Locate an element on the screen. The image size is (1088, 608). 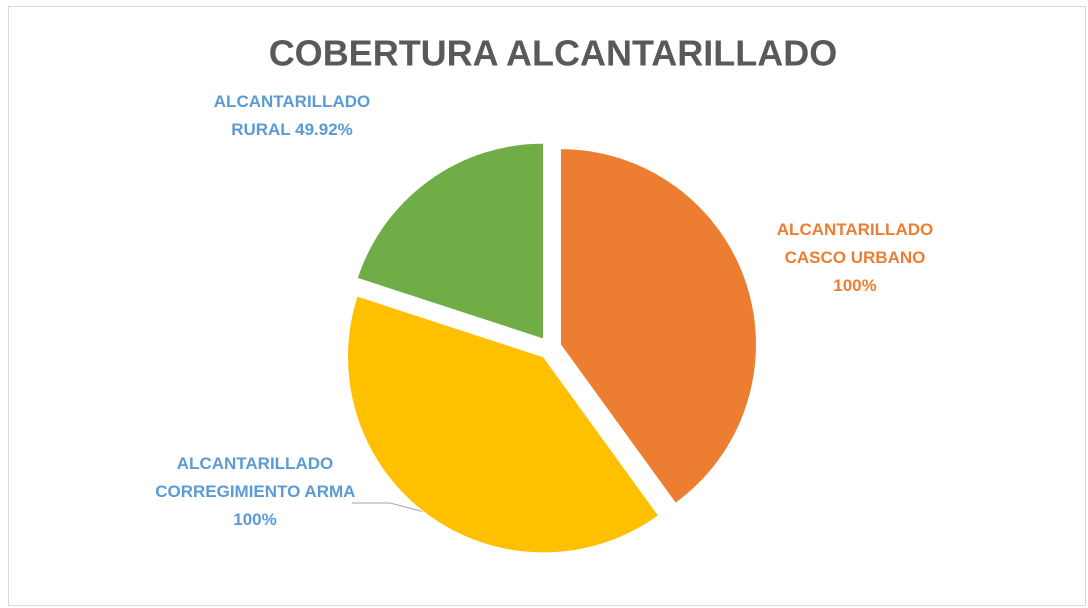
label-name: ALCANTARILLADO CORREGIMIENTO ARMA is located at coordinates (255, 477).